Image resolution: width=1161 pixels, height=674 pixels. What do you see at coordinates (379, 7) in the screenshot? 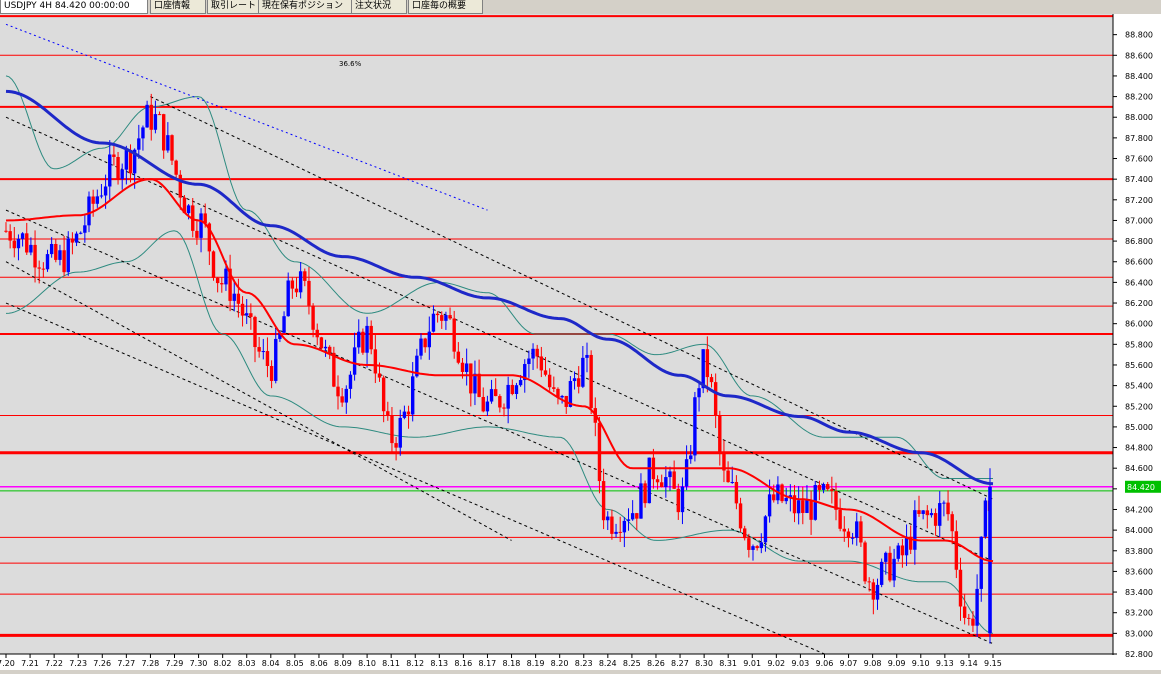
I see `tab-order-status: 注文状況` at bounding box center [379, 7].